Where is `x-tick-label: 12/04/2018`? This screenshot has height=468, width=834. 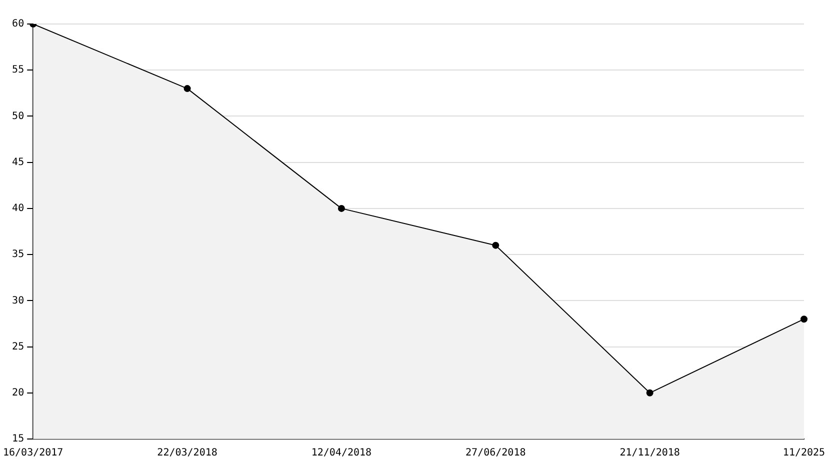 x-tick-label: 12/04/2018 is located at coordinates (341, 453).